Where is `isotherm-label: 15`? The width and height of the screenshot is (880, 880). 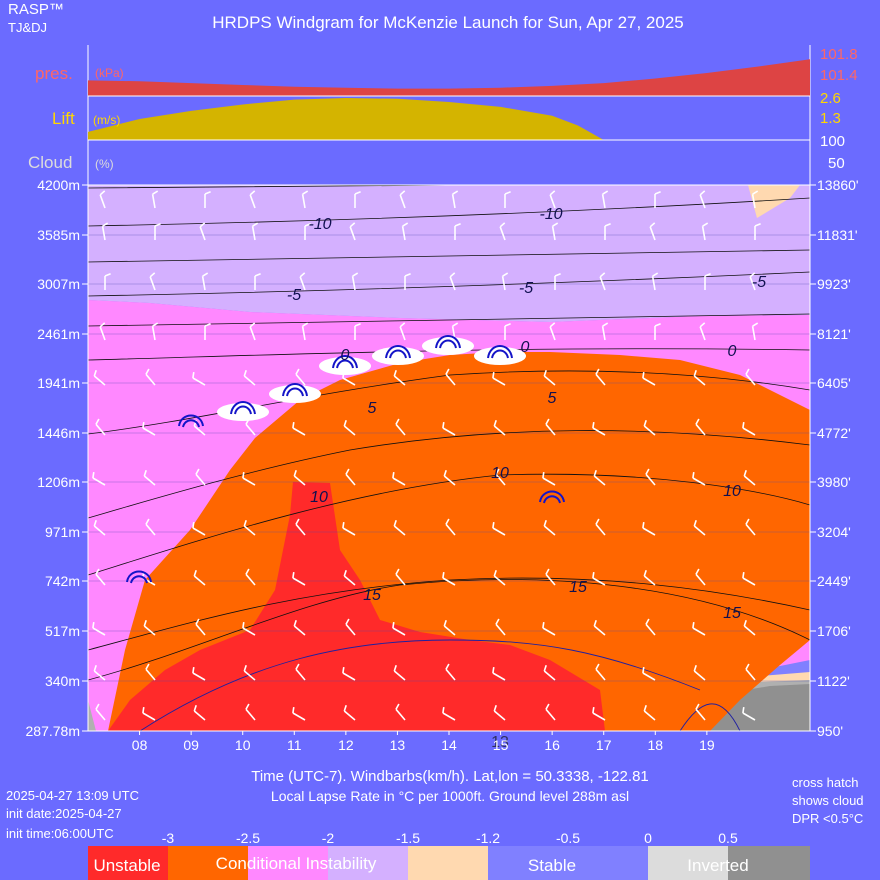 isotherm-label: 15 is located at coordinates (372, 595).